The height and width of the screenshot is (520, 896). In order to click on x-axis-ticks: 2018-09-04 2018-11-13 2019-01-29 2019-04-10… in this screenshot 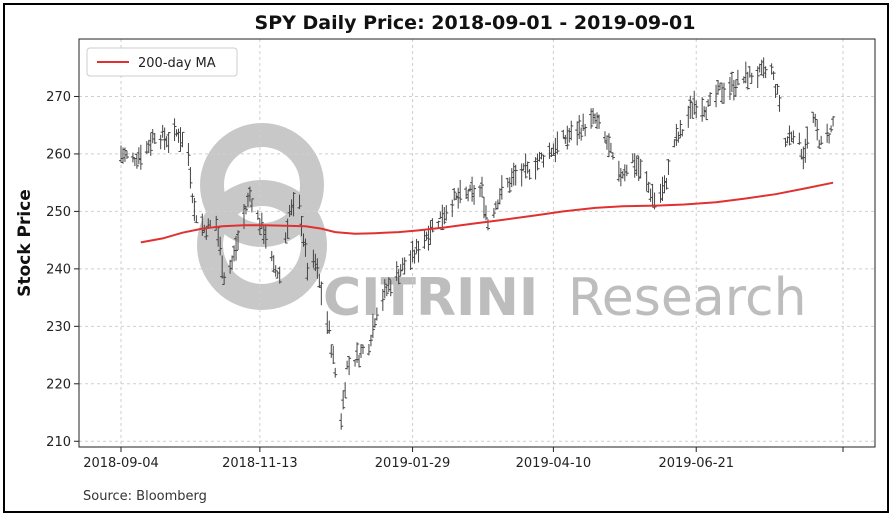, I will do `click(463, 459)`.